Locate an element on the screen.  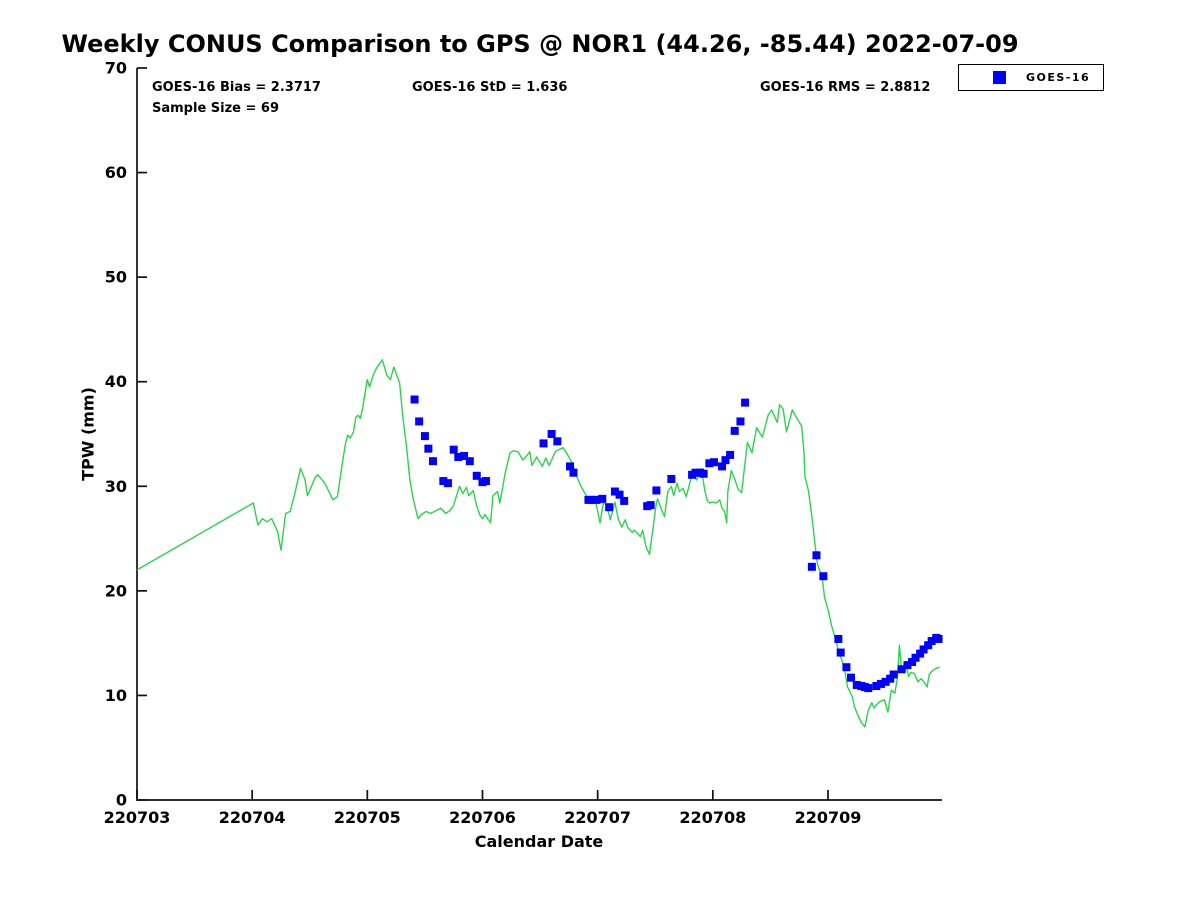
y-tick-label: 30 is located at coordinates (116, 486).